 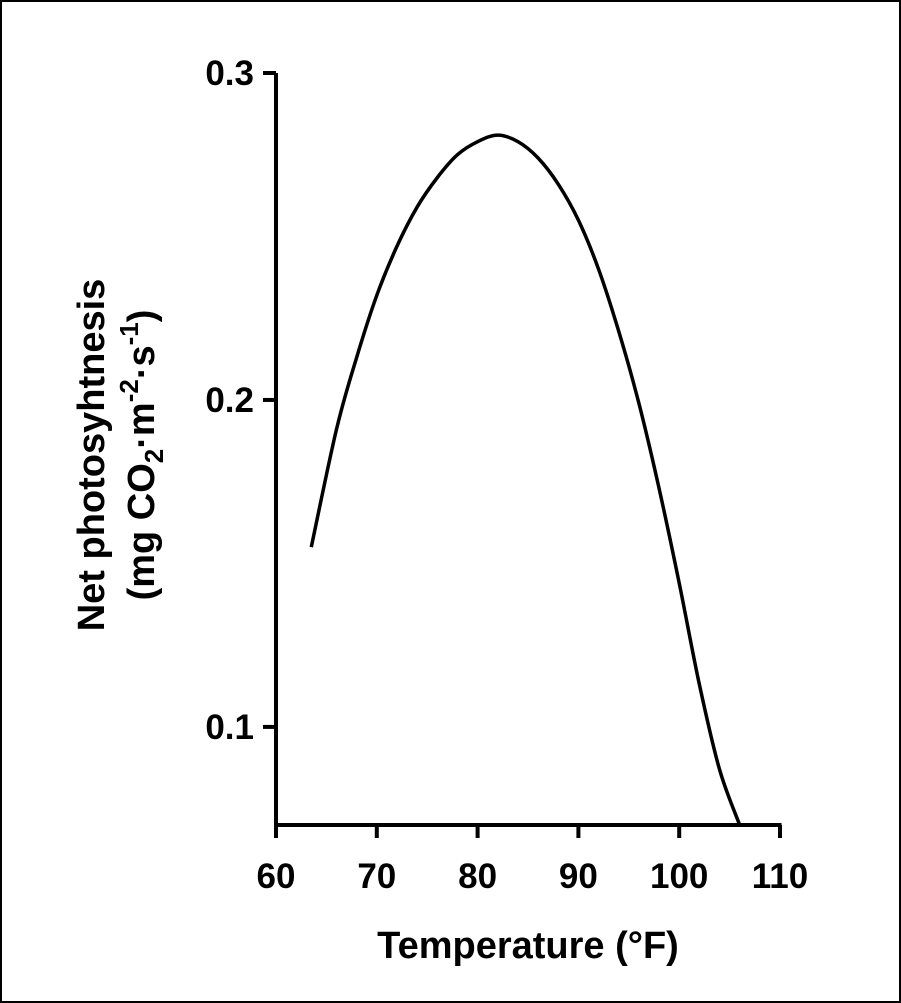 What do you see at coordinates (229, 73) in the screenshot?
I see `y-tick-label: 0.3` at bounding box center [229, 73].